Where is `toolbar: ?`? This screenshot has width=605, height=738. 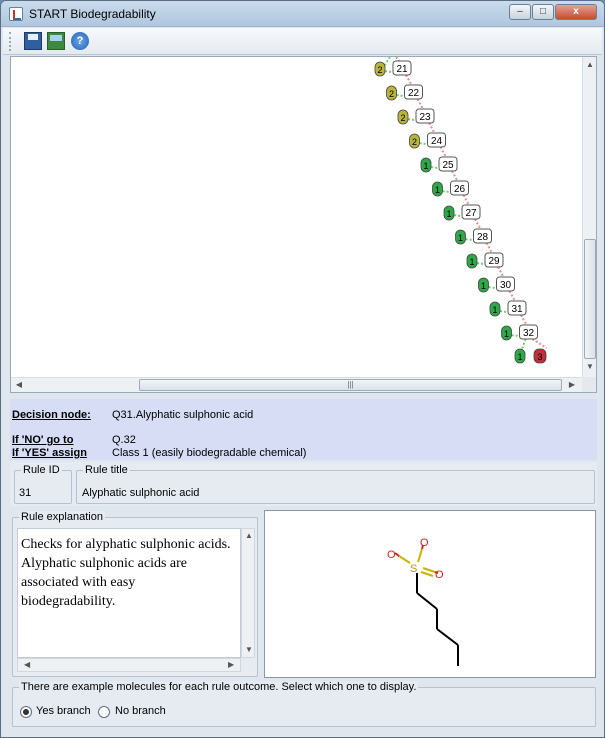 toolbar: ? is located at coordinates (302, 41).